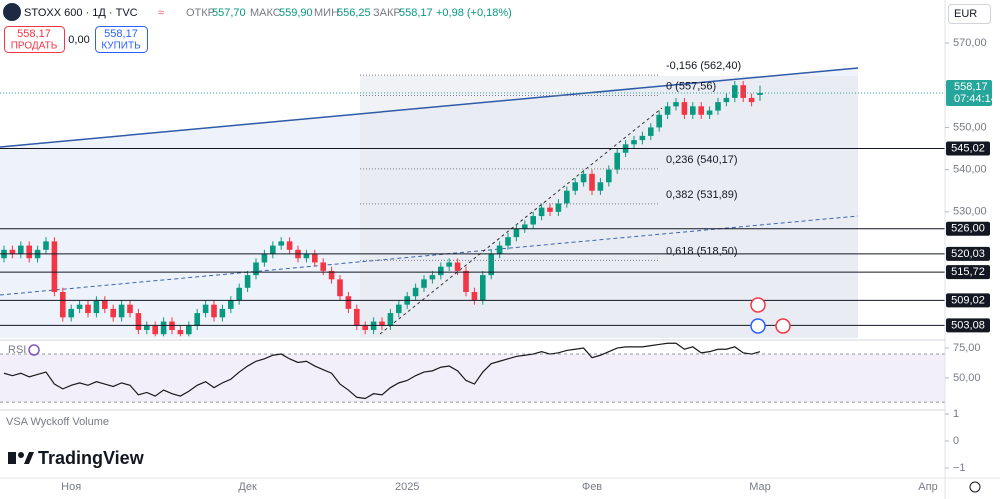  Describe the element at coordinates (702, 251) in the screenshot. I see `fib-label: 0,618 (518,50)` at that location.